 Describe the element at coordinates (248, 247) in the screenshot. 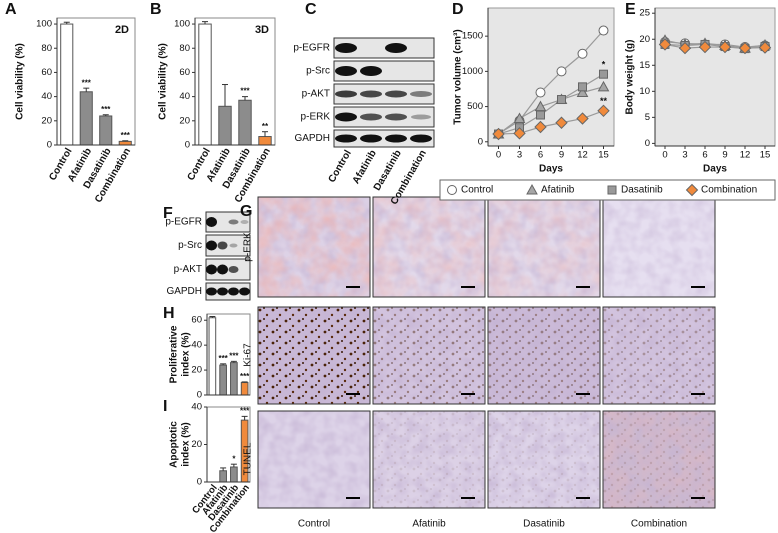

I see `image-row-label: p-ERK` at that location.